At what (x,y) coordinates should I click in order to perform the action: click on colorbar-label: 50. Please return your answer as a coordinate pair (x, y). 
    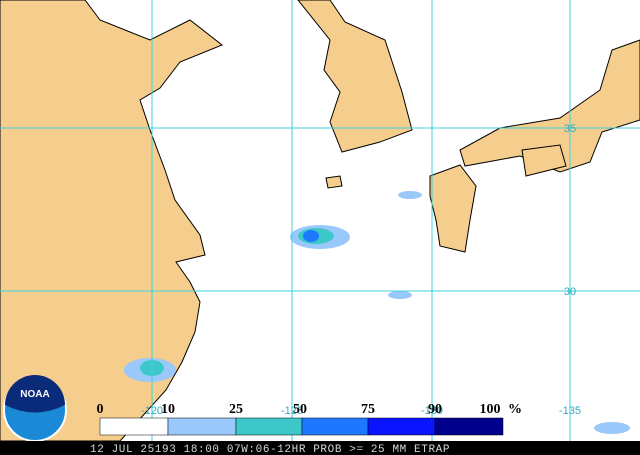
    Looking at the image, I should click on (300, 409).